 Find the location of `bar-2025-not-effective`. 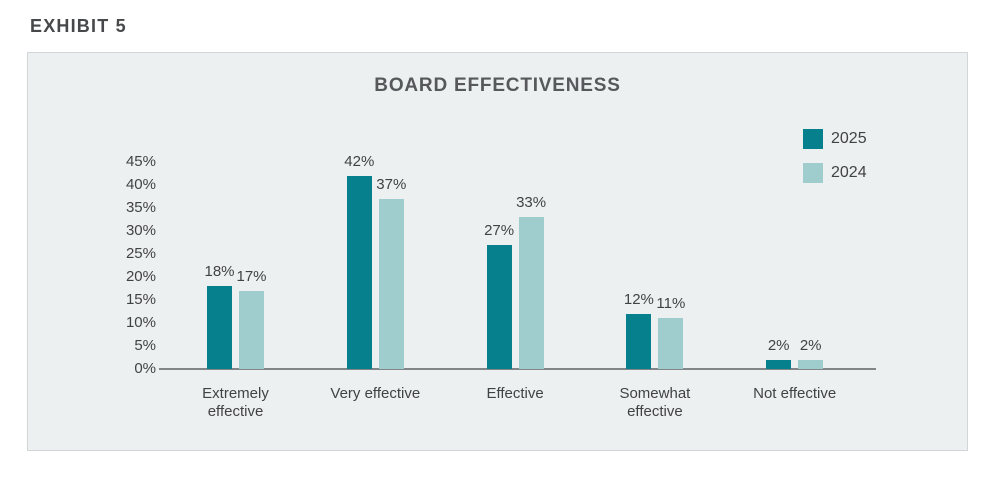

bar-2025-not-effective is located at coordinates (779, 364).